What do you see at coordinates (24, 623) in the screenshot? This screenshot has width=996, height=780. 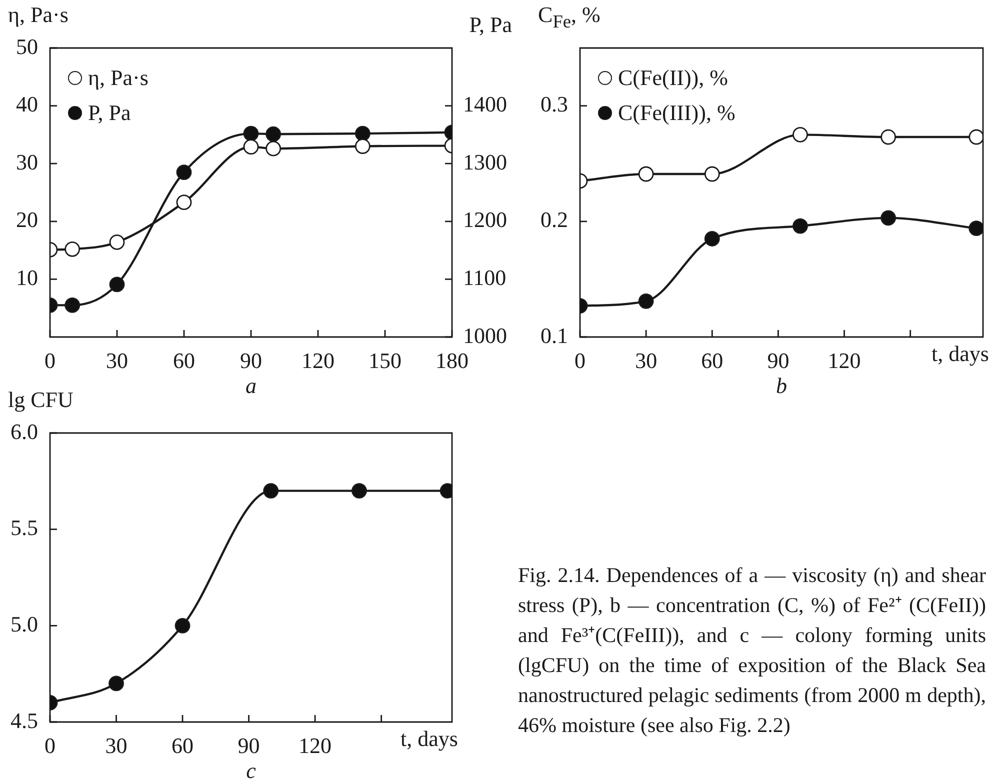 I see `y-tick-label: 5.0` at bounding box center [24, 623].